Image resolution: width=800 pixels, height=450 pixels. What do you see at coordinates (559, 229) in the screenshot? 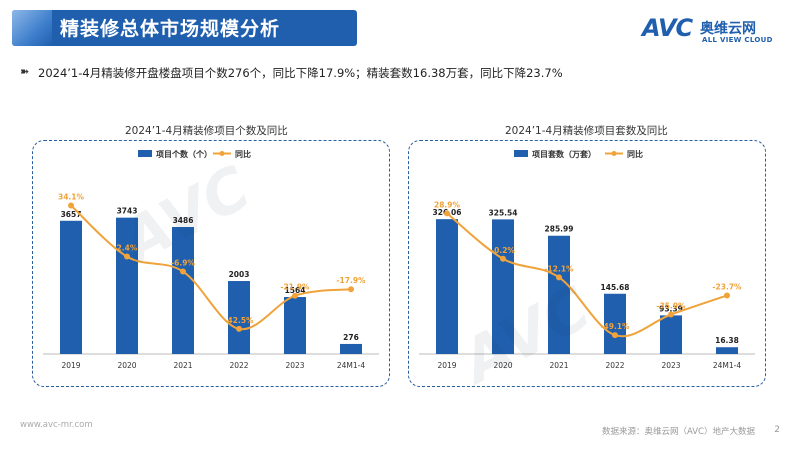
I see `bar-value-label: 285.99` at bounding box center [559, 229].